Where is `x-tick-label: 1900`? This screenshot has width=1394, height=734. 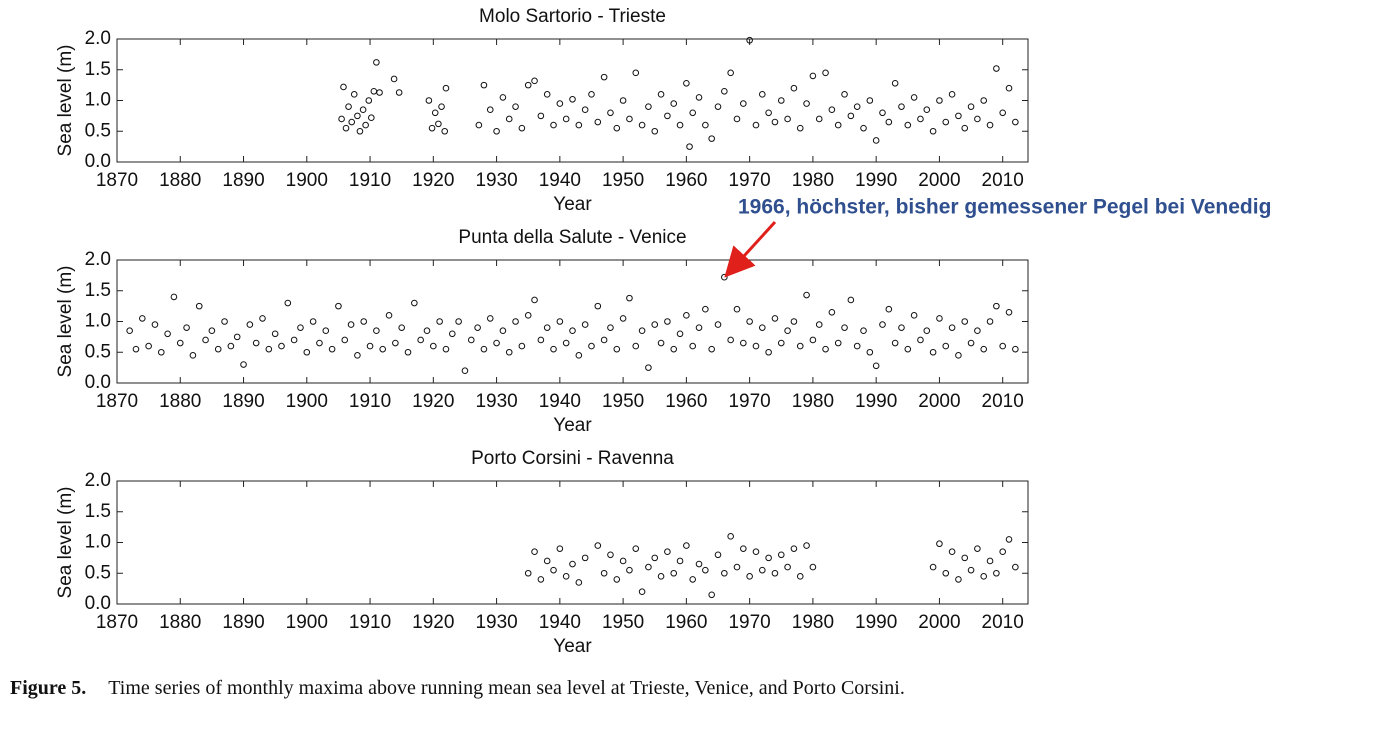
x-tick-label: 1900 is located at coordinates (307, 401).